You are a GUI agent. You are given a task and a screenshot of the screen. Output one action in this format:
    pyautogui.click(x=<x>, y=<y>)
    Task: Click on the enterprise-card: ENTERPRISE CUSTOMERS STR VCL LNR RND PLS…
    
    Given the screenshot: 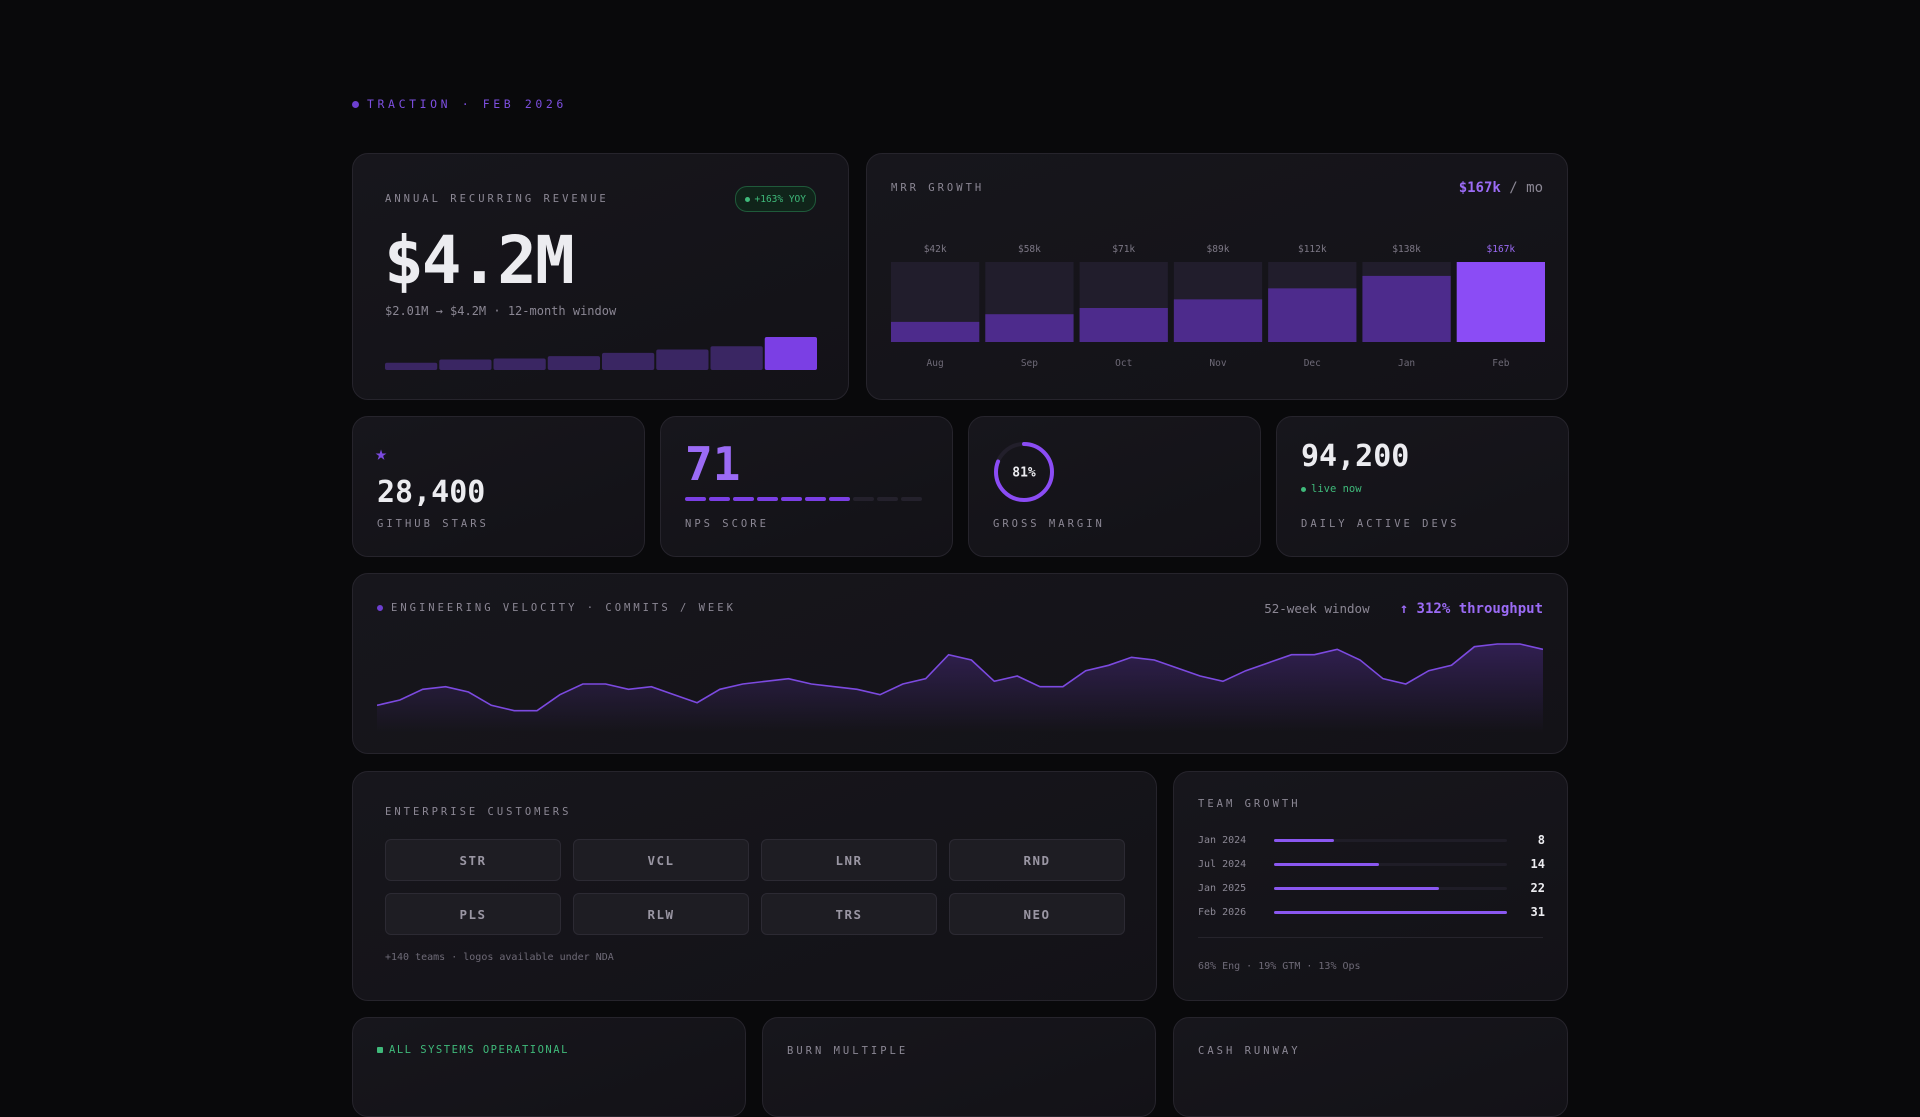 What is the action you would take?
    pyautogui.click(x=754, y=886)
    